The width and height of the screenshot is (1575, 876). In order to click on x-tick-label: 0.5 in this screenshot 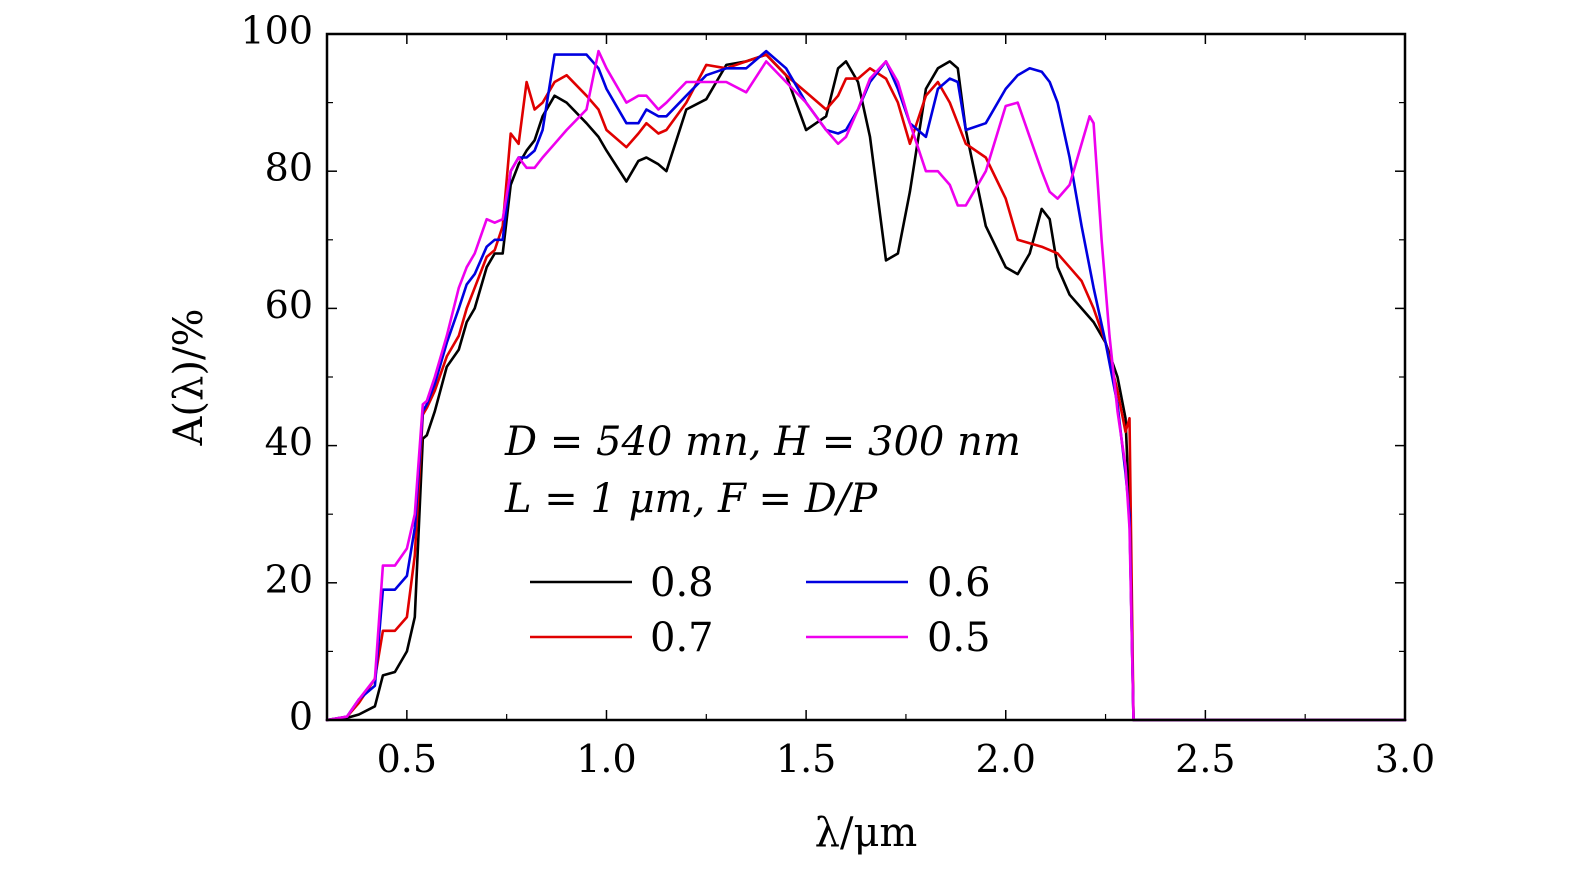, I will do `click(407, 759)`.